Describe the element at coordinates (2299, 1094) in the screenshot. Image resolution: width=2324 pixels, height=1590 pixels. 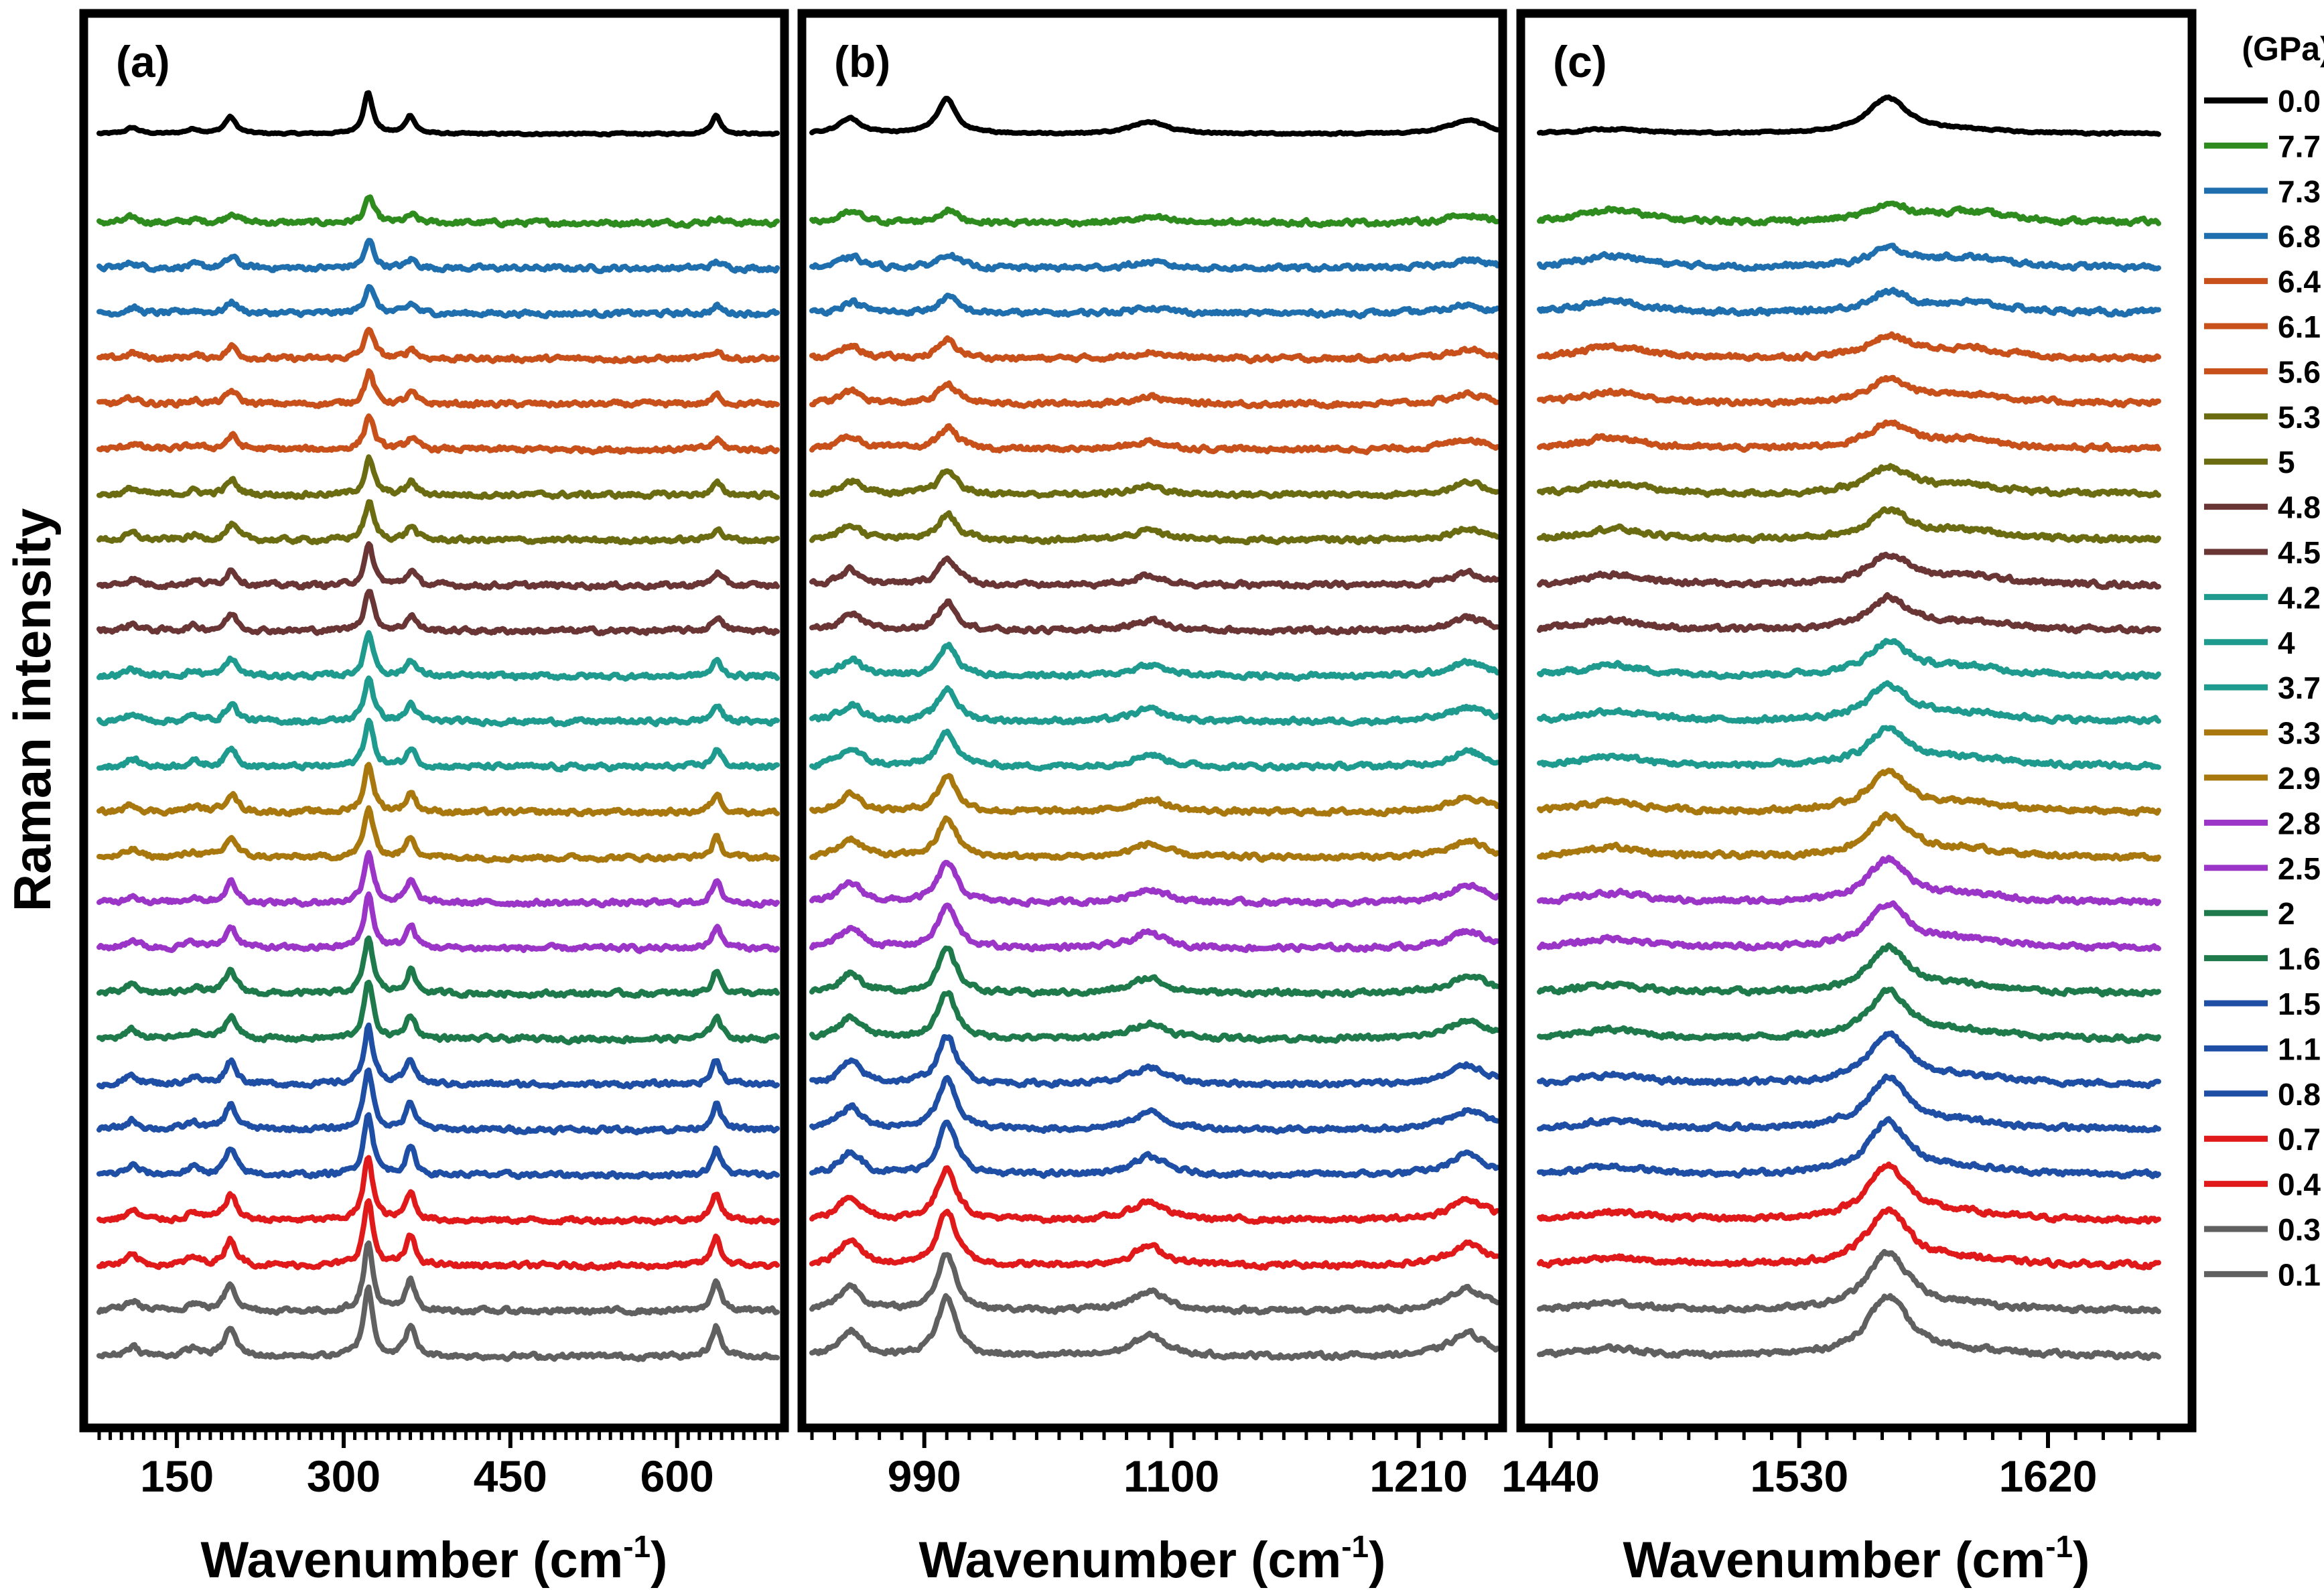
I see `legend-label-0-8: 0.8` at that location.